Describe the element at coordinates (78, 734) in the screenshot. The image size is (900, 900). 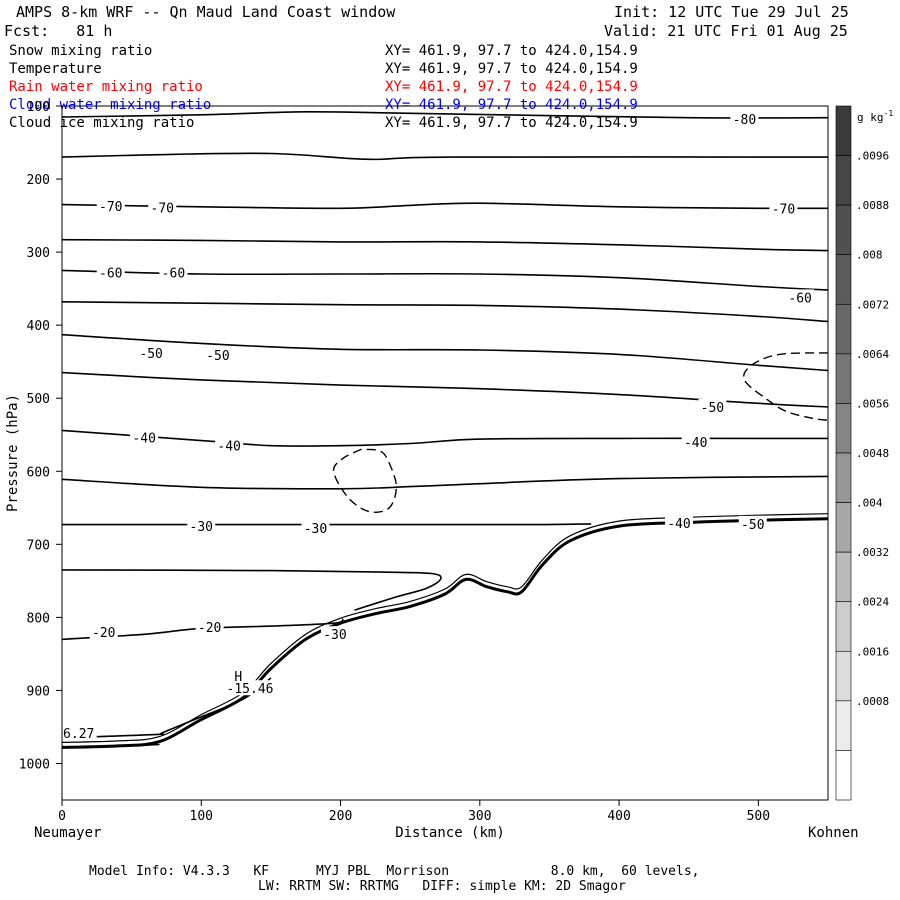
I see `isotherm-label: 6.27` at that location.